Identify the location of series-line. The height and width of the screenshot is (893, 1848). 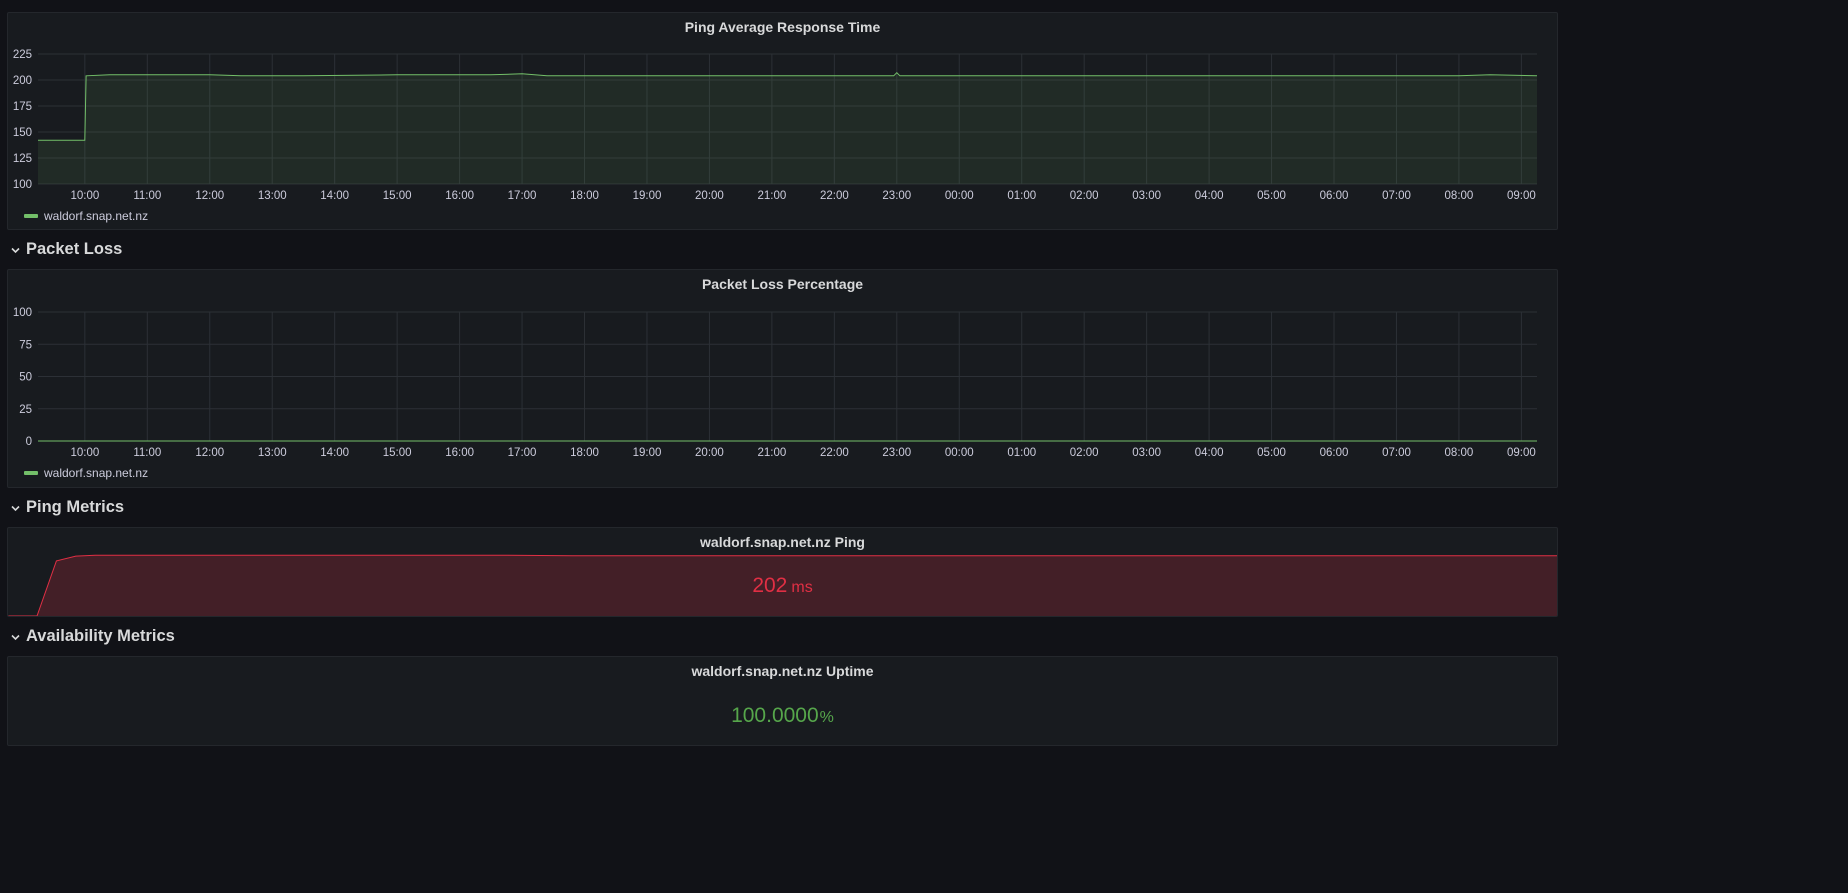
(788, 106).